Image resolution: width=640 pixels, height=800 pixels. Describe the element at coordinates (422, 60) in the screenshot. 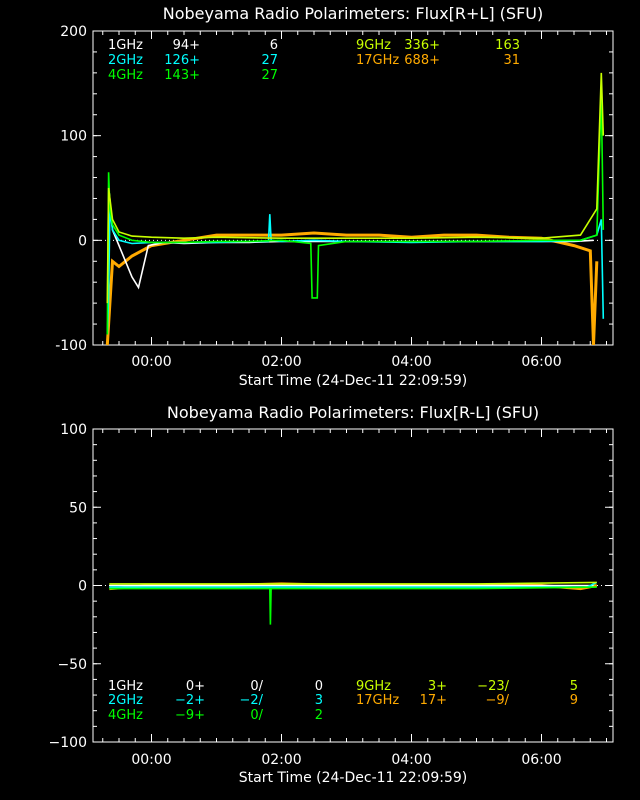

I see `legend-cell: 688+` at that location.